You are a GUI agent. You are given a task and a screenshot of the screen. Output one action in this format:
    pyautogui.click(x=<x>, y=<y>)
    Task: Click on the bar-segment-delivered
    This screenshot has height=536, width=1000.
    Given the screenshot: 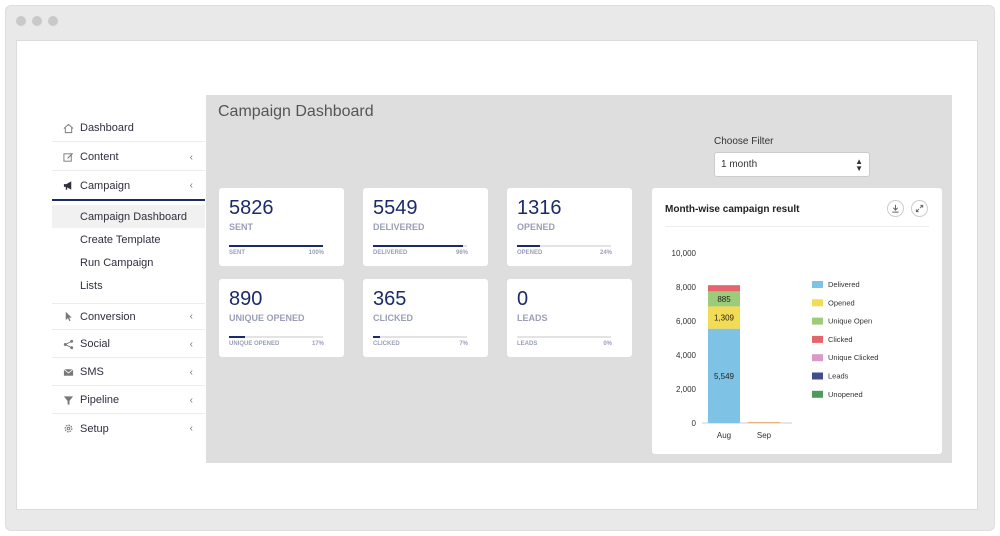 What is the action you would take?
    pyautogui.click(x=724, y=375)
    